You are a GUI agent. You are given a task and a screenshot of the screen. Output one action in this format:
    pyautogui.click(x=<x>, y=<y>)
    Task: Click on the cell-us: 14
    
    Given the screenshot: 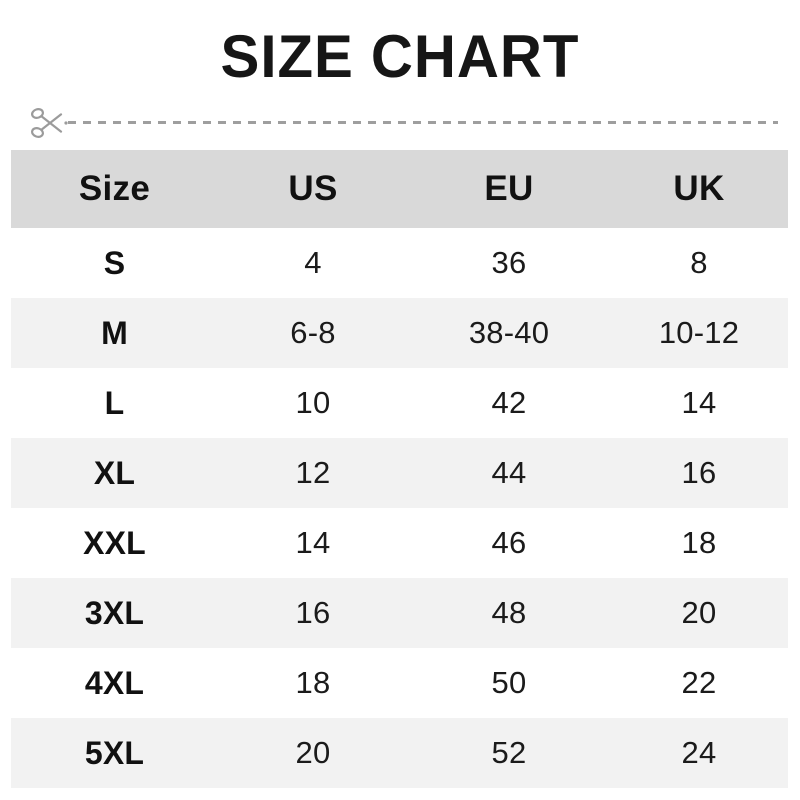 What is the action you would take?
    pyautogui.click(x=313, y=542)
    